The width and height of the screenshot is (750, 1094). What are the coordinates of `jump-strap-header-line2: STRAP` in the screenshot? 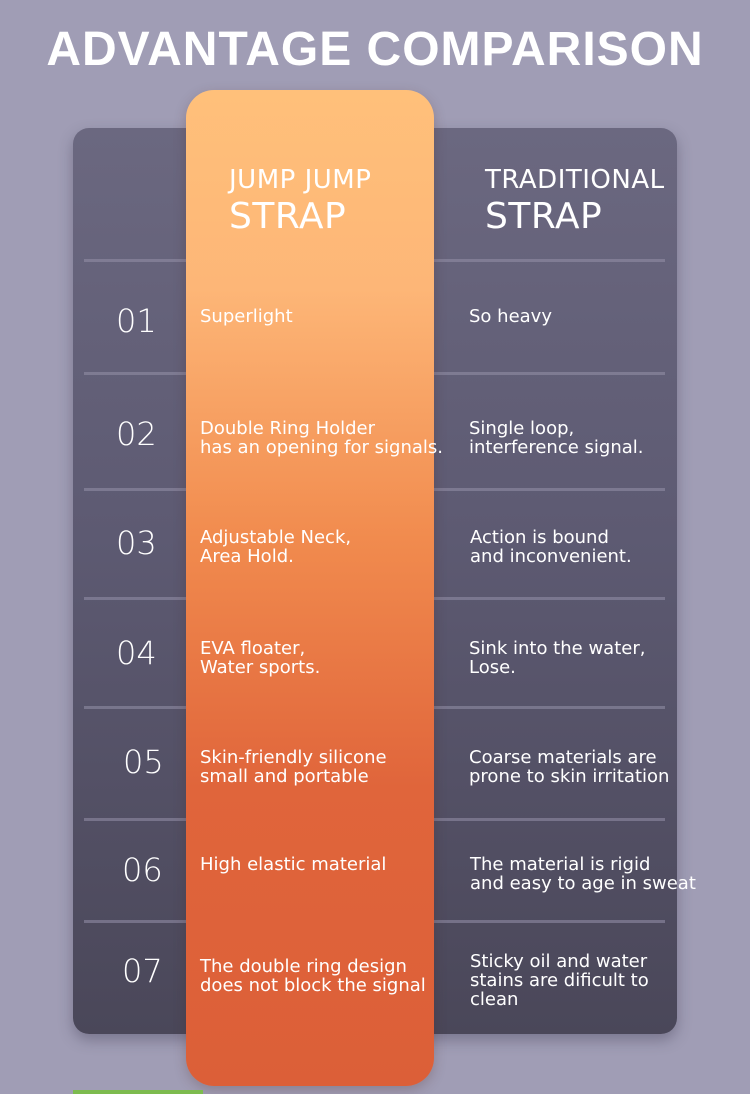 It's located at (288, 216).